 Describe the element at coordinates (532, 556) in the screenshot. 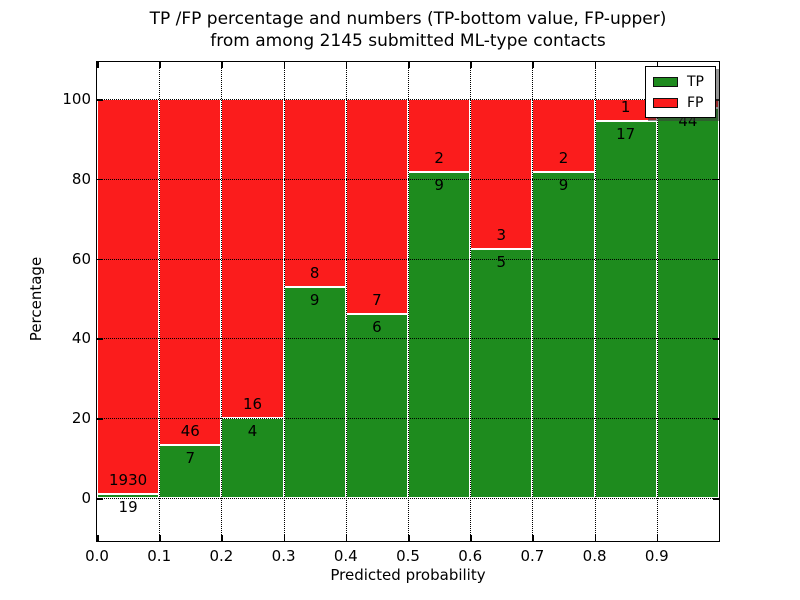

I see `x-tick-label: 0.7` at that location.